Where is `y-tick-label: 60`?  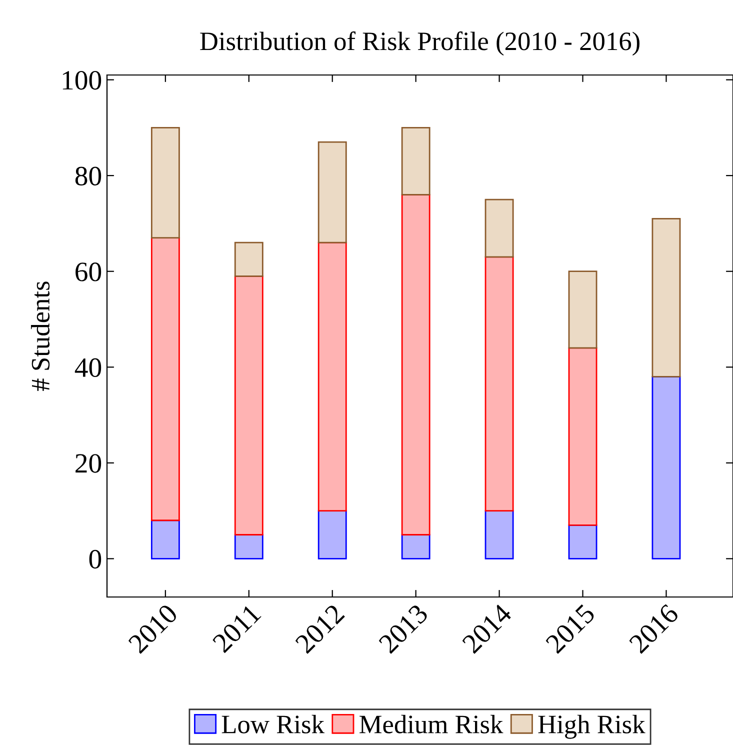
y-tick-label: 60 is located at coordinates (89, 272).